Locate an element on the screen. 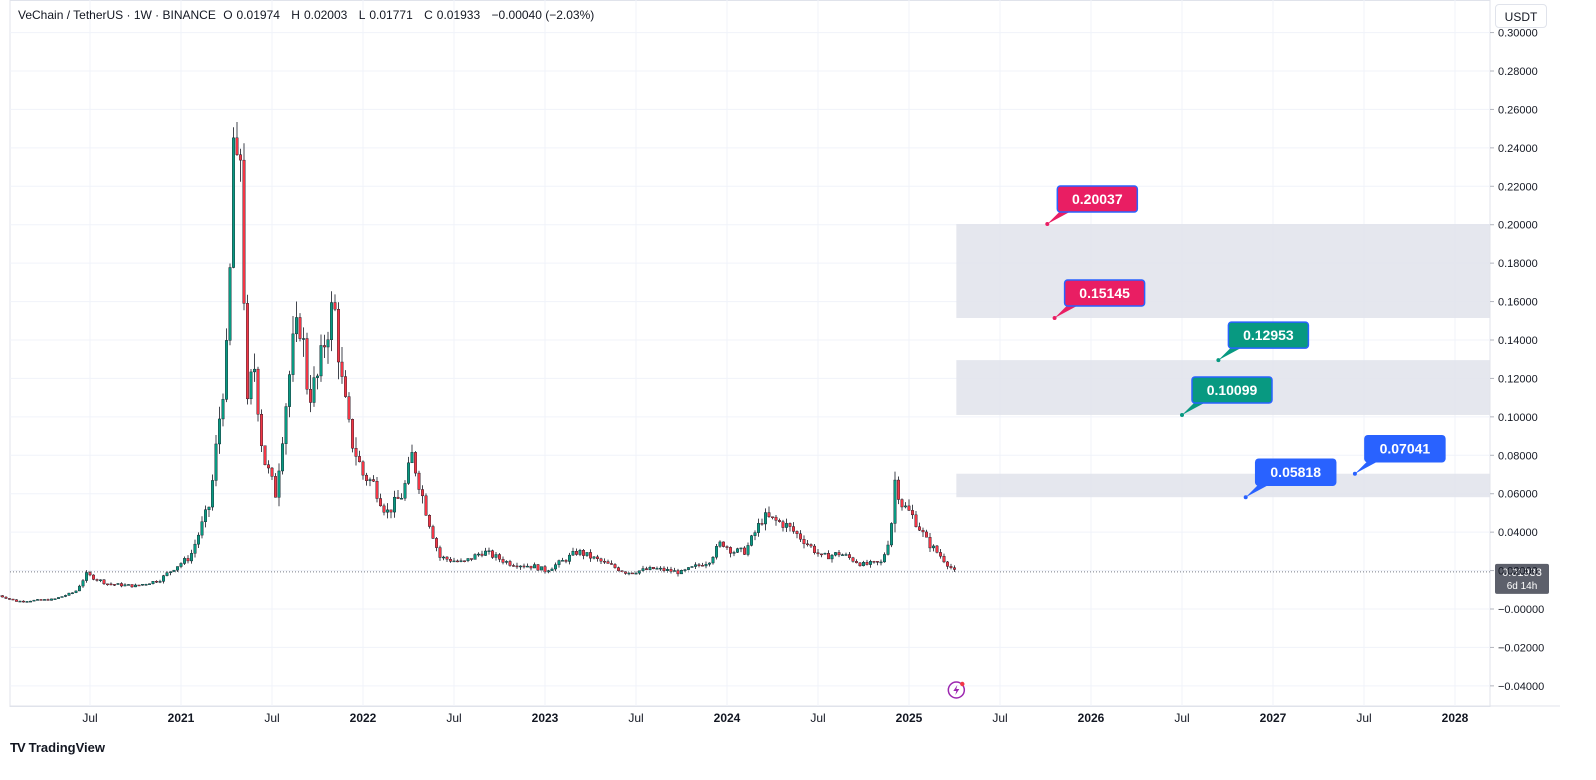 The image size is (1596, 780). symbol-pair: VeChain / TetherUS · 1W · BINANCE is located at coordinates (117, 15).